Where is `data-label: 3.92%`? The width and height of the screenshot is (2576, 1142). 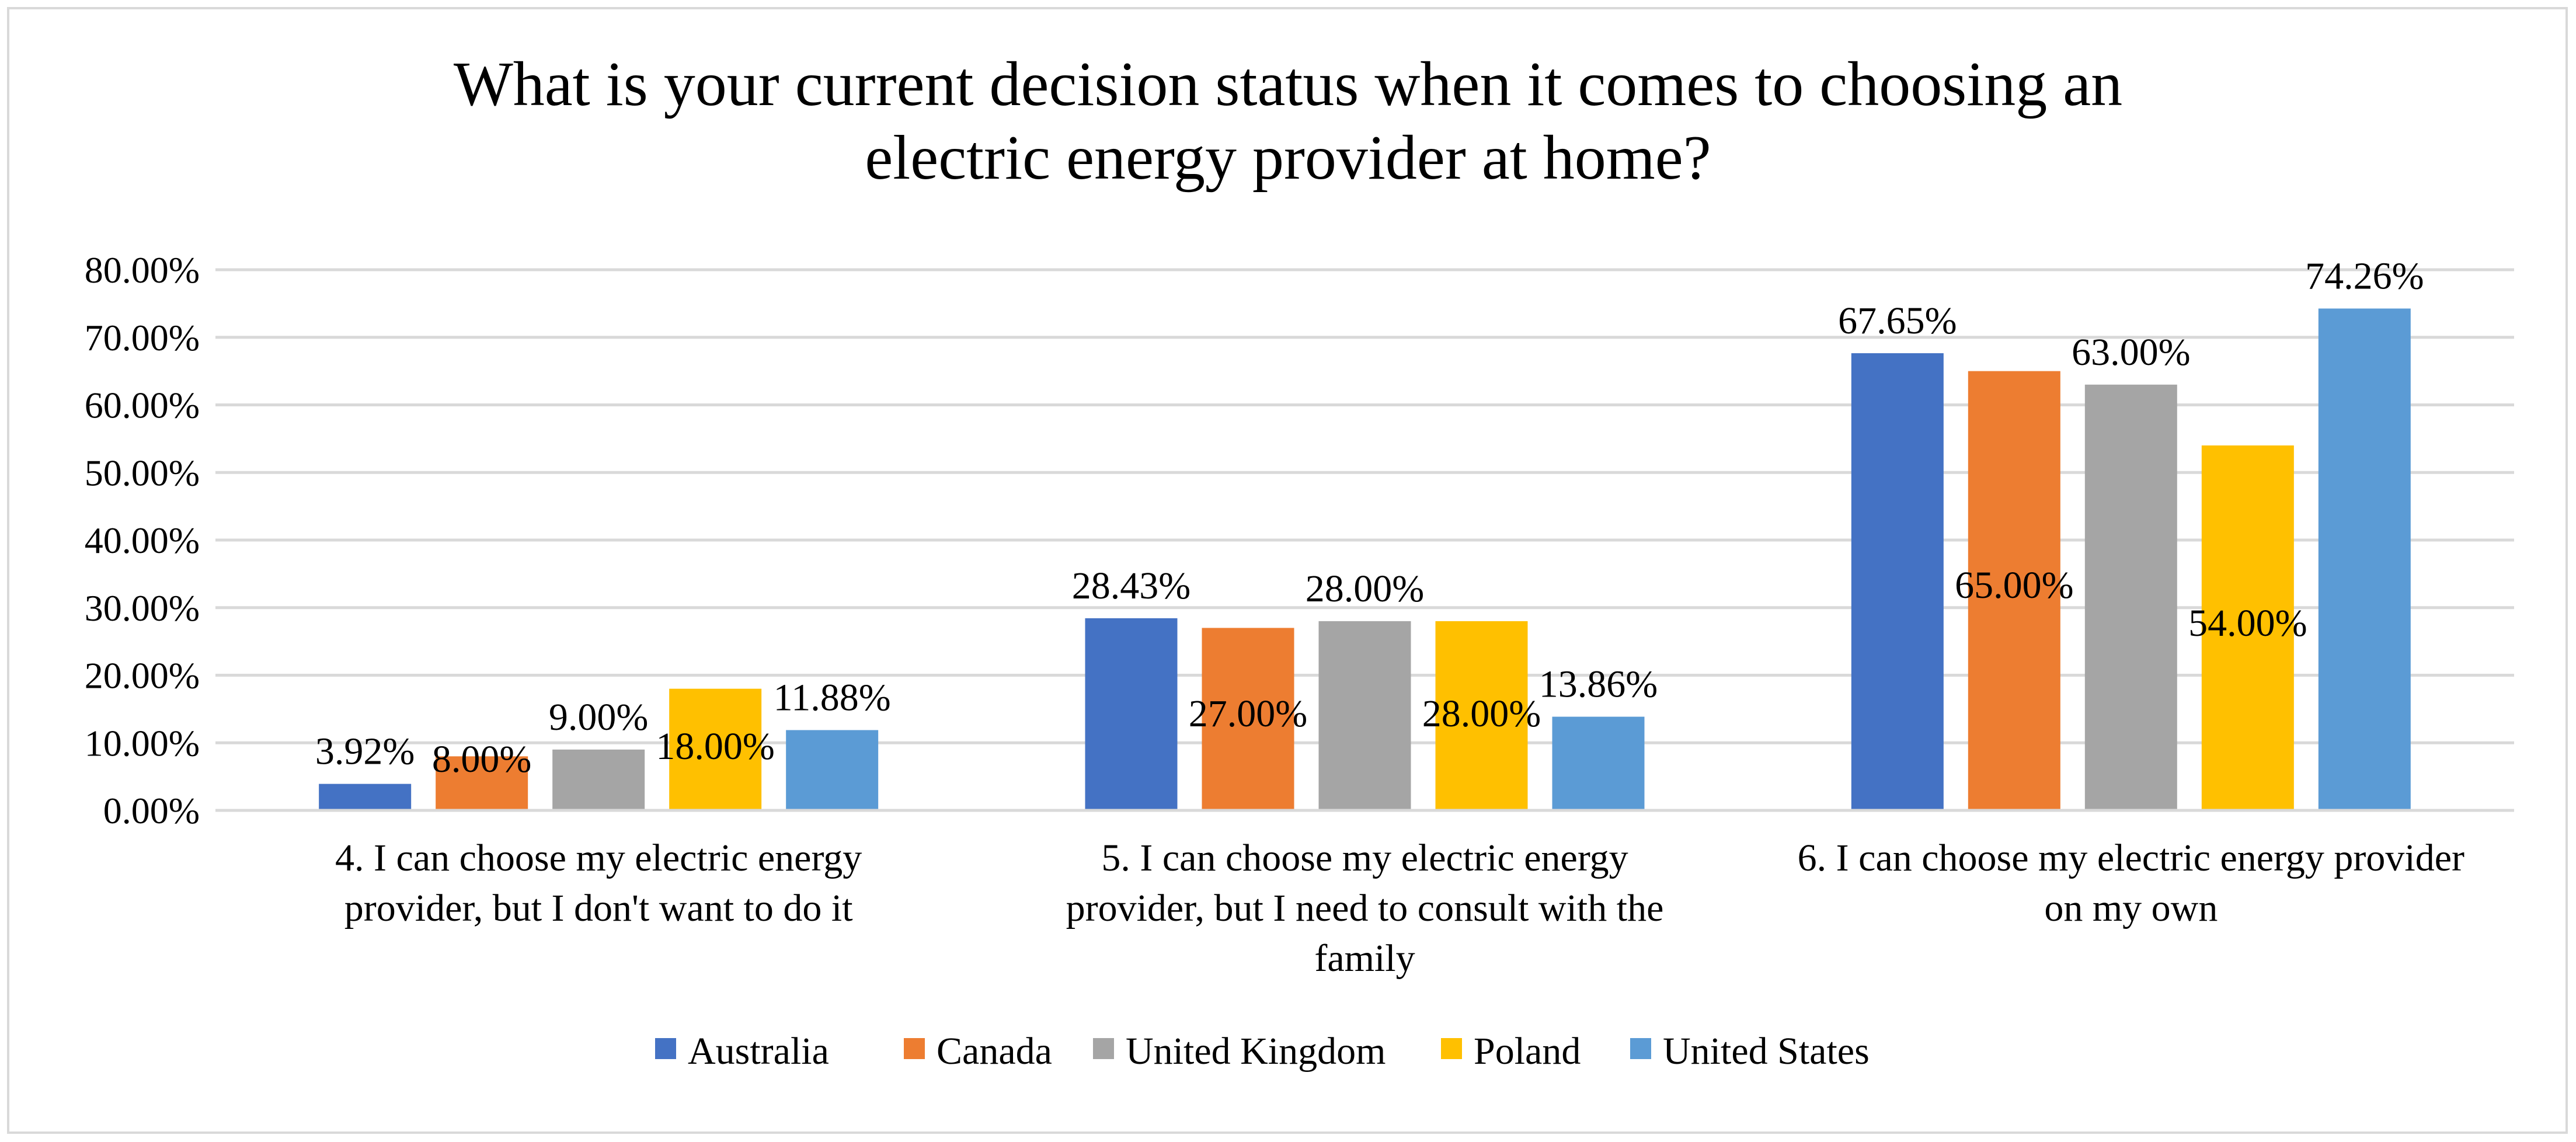 data-label: 3.92% is located at coordinates (365, 751).